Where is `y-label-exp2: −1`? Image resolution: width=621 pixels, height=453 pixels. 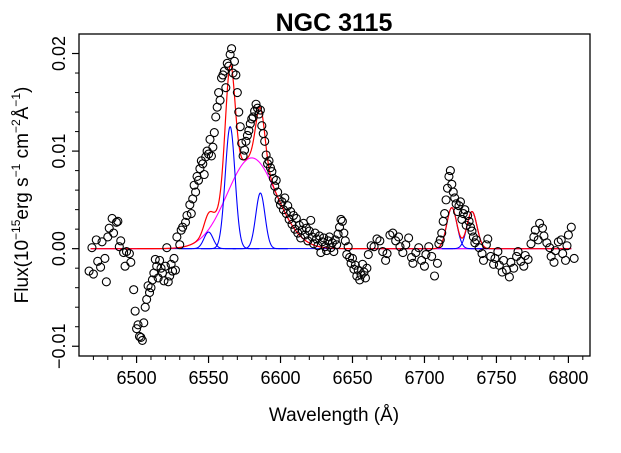 y-label-exp2: −1 is located at coordinates (16, 170).